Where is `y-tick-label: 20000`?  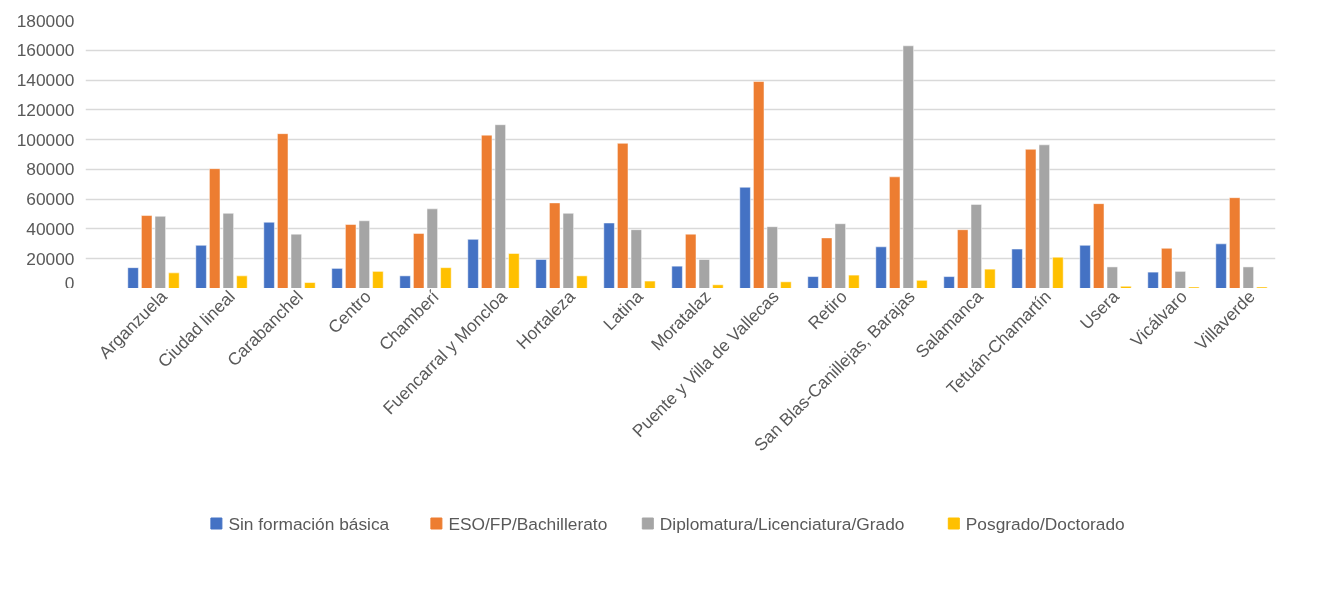
y-tick-label: 20000 is located at coordinates (50, 258).